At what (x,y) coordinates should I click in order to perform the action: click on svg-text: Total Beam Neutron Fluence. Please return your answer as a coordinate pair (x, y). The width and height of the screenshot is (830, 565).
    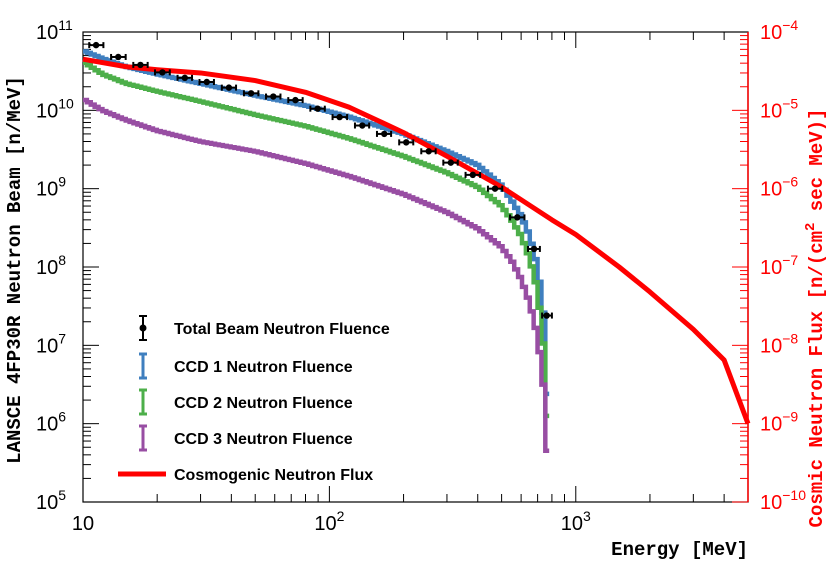
    Looking at the image, I should click on (282, 329).